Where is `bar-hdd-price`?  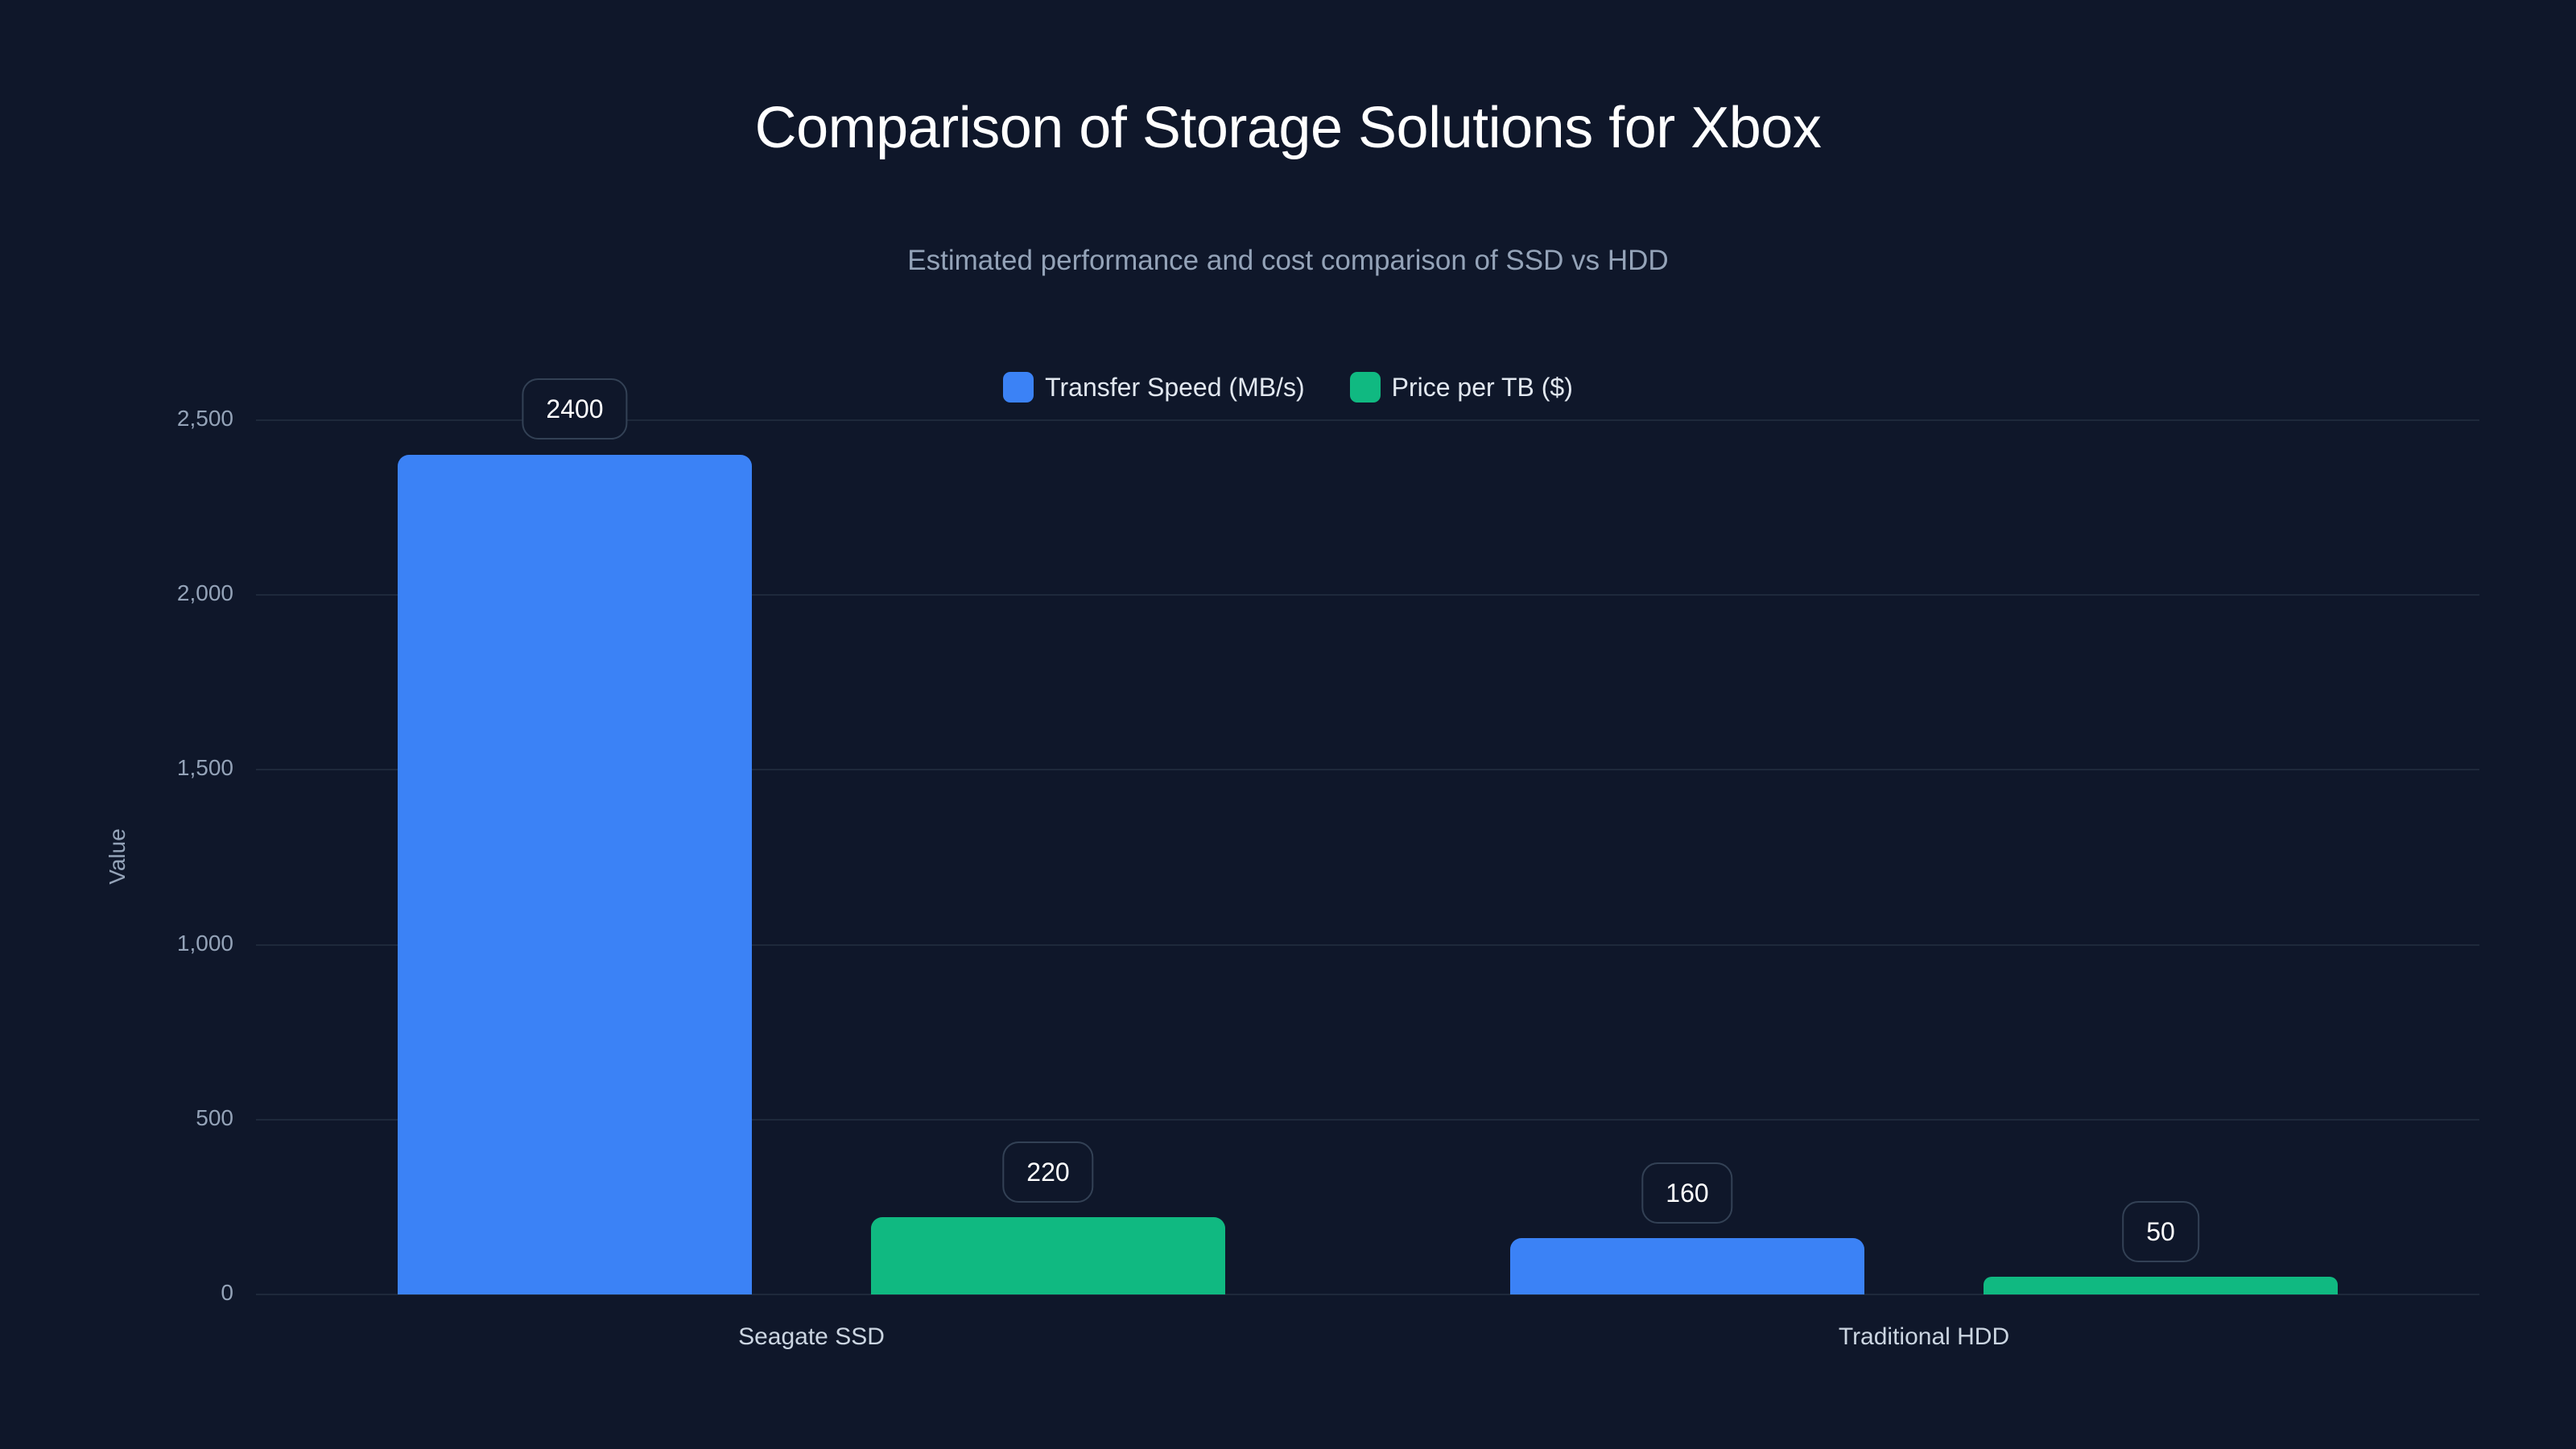
bar-hdd-price is located at coordinates (2161, 1285).